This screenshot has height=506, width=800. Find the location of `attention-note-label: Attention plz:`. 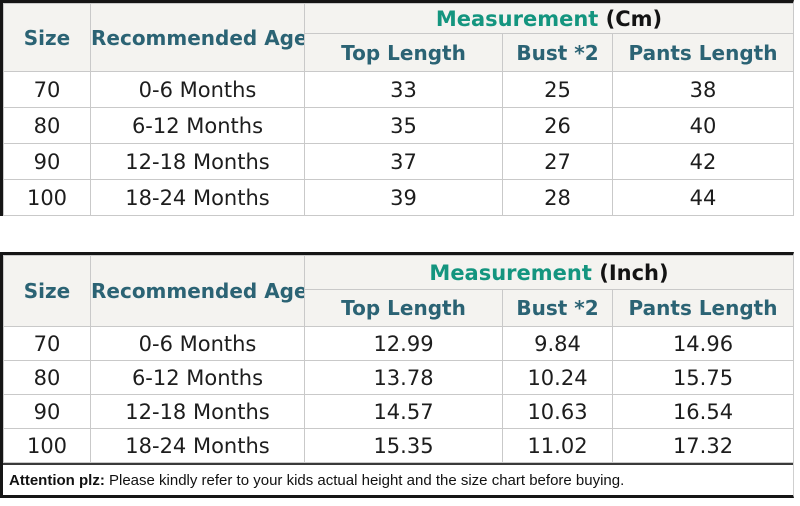

attention-note-label: Attention plz: is located at coordinates (57, 480).